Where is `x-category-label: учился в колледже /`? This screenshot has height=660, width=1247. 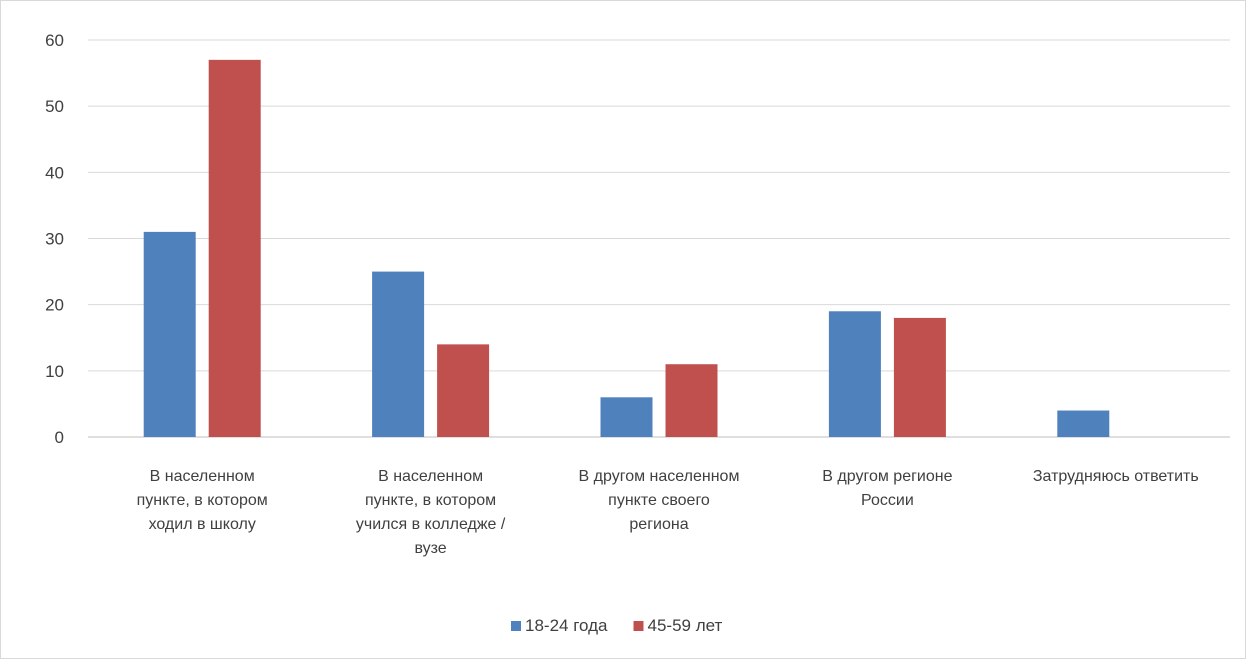 x-category-label: учился в колледже / is located at coordinates (431, 524).